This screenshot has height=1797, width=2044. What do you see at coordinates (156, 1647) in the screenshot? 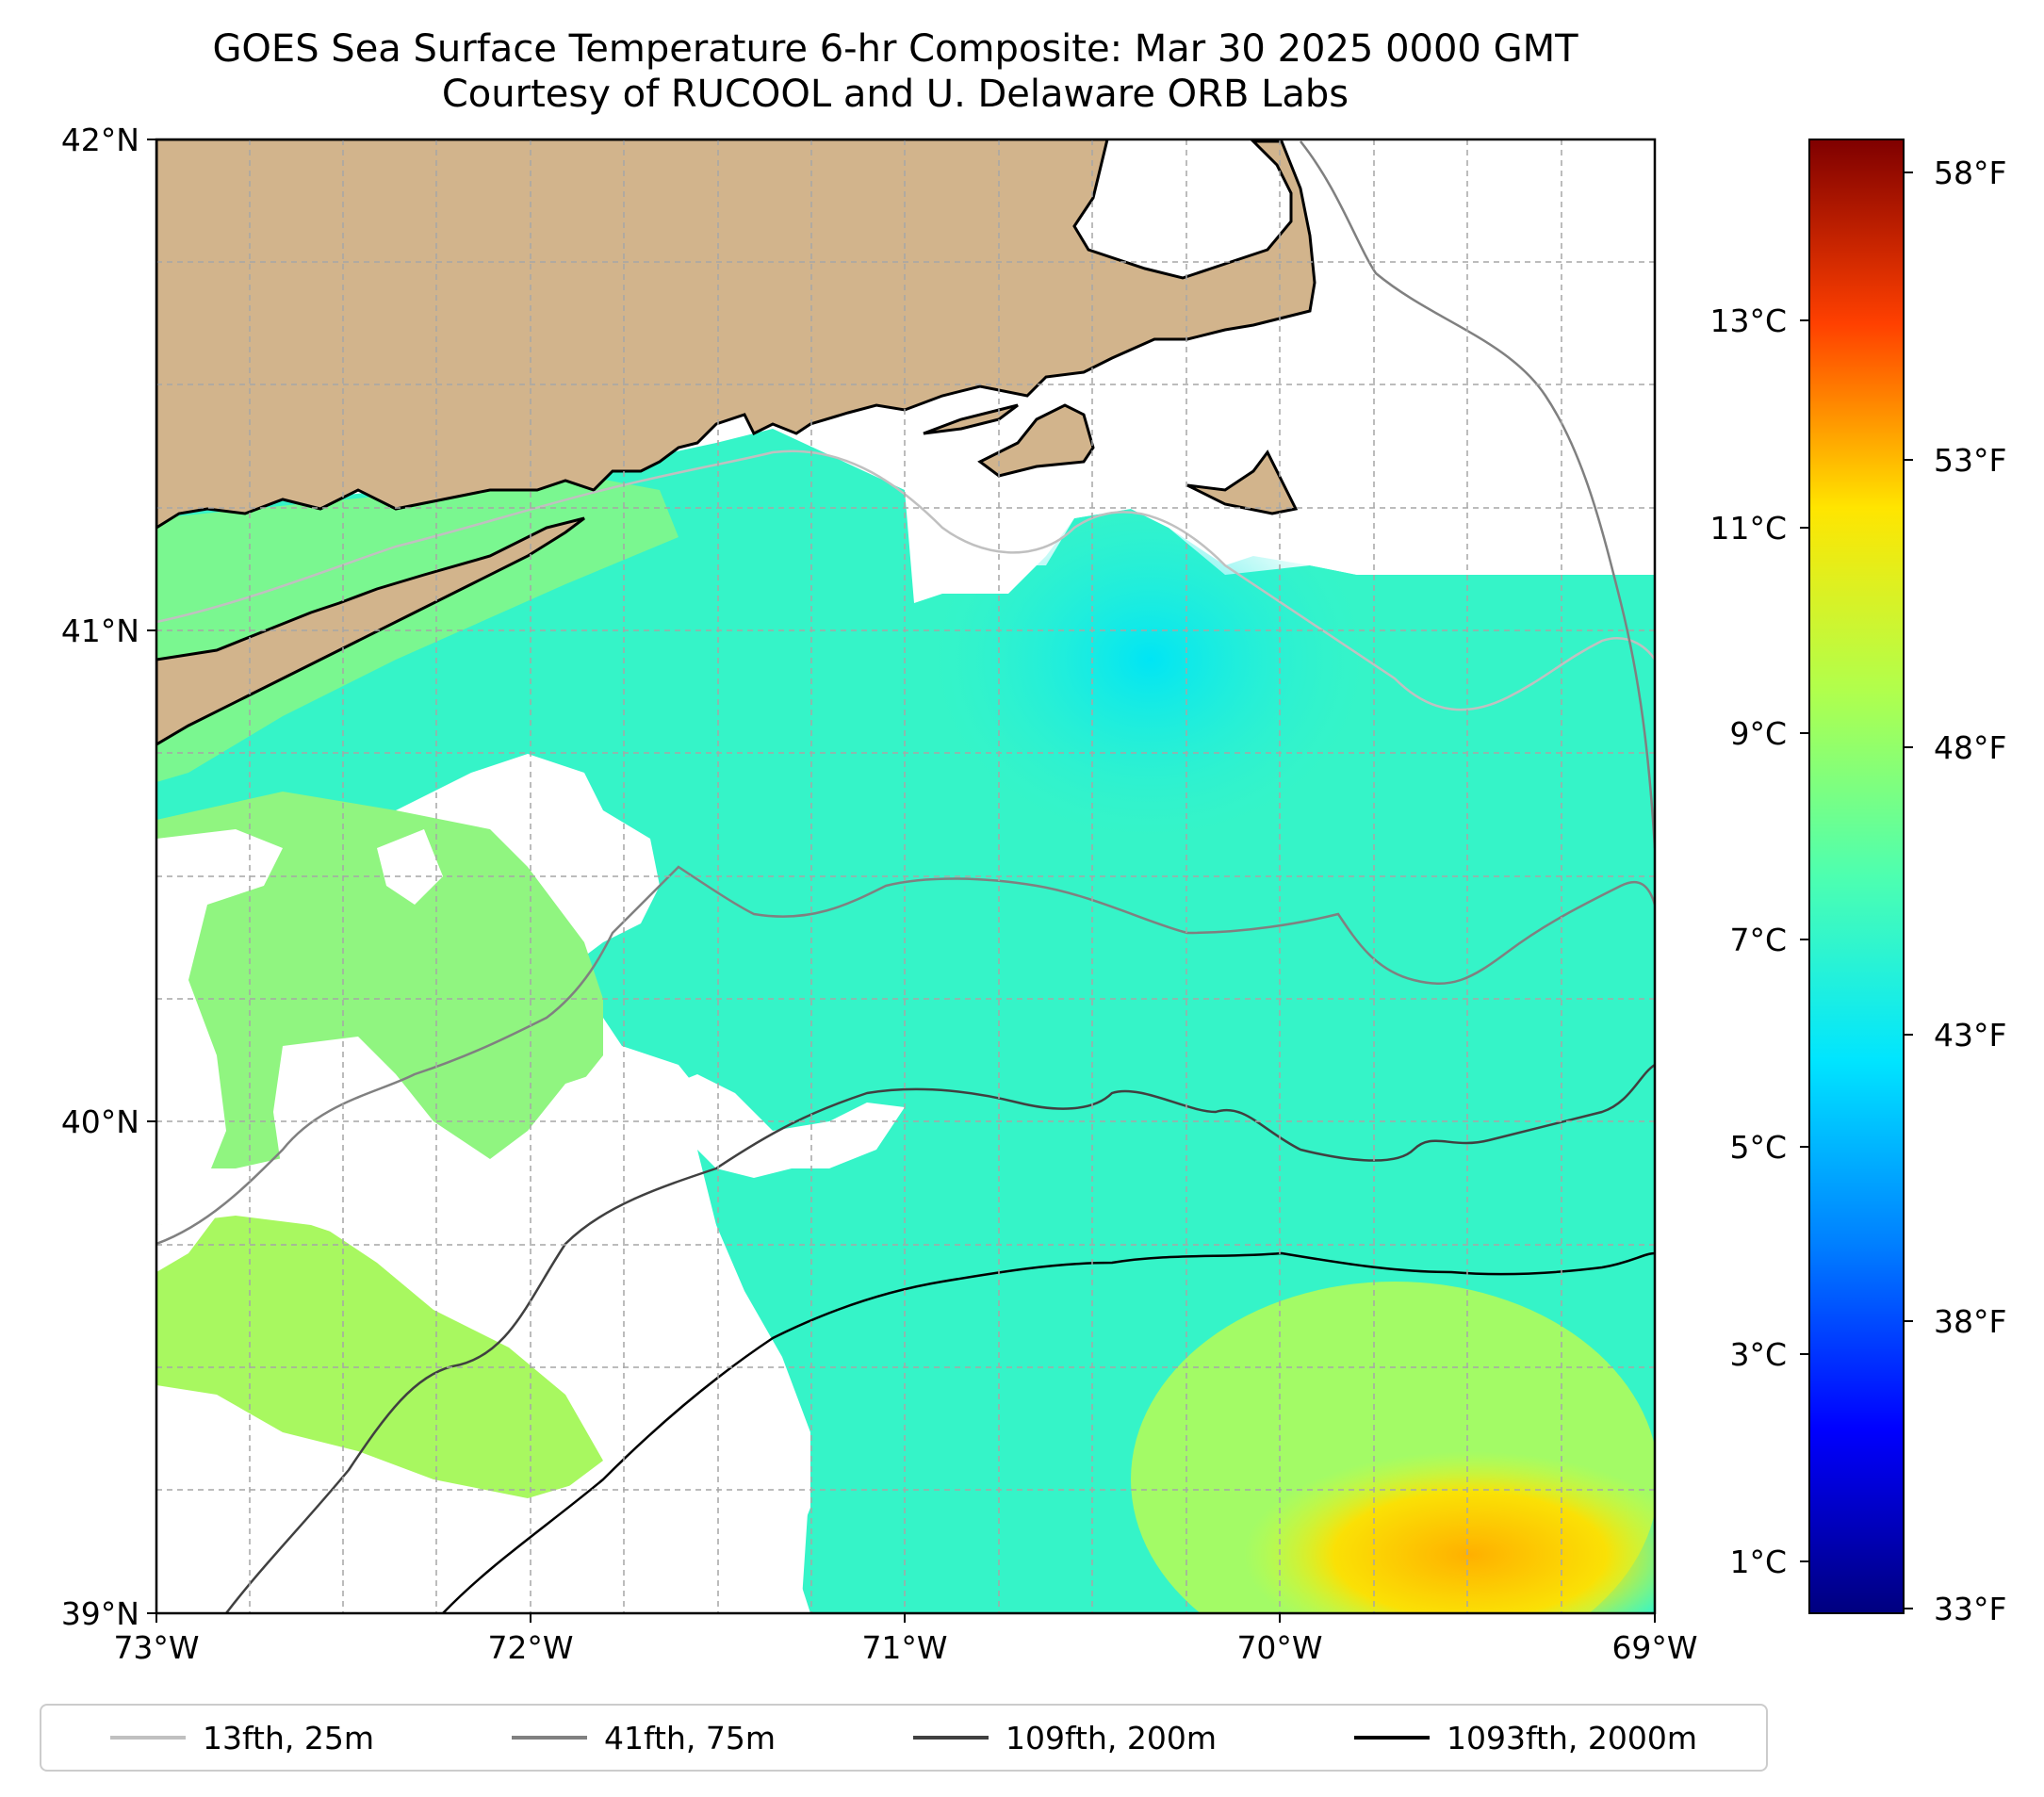
I see `lon-tick-label: 73°W` at bounding box center [156, 1647].